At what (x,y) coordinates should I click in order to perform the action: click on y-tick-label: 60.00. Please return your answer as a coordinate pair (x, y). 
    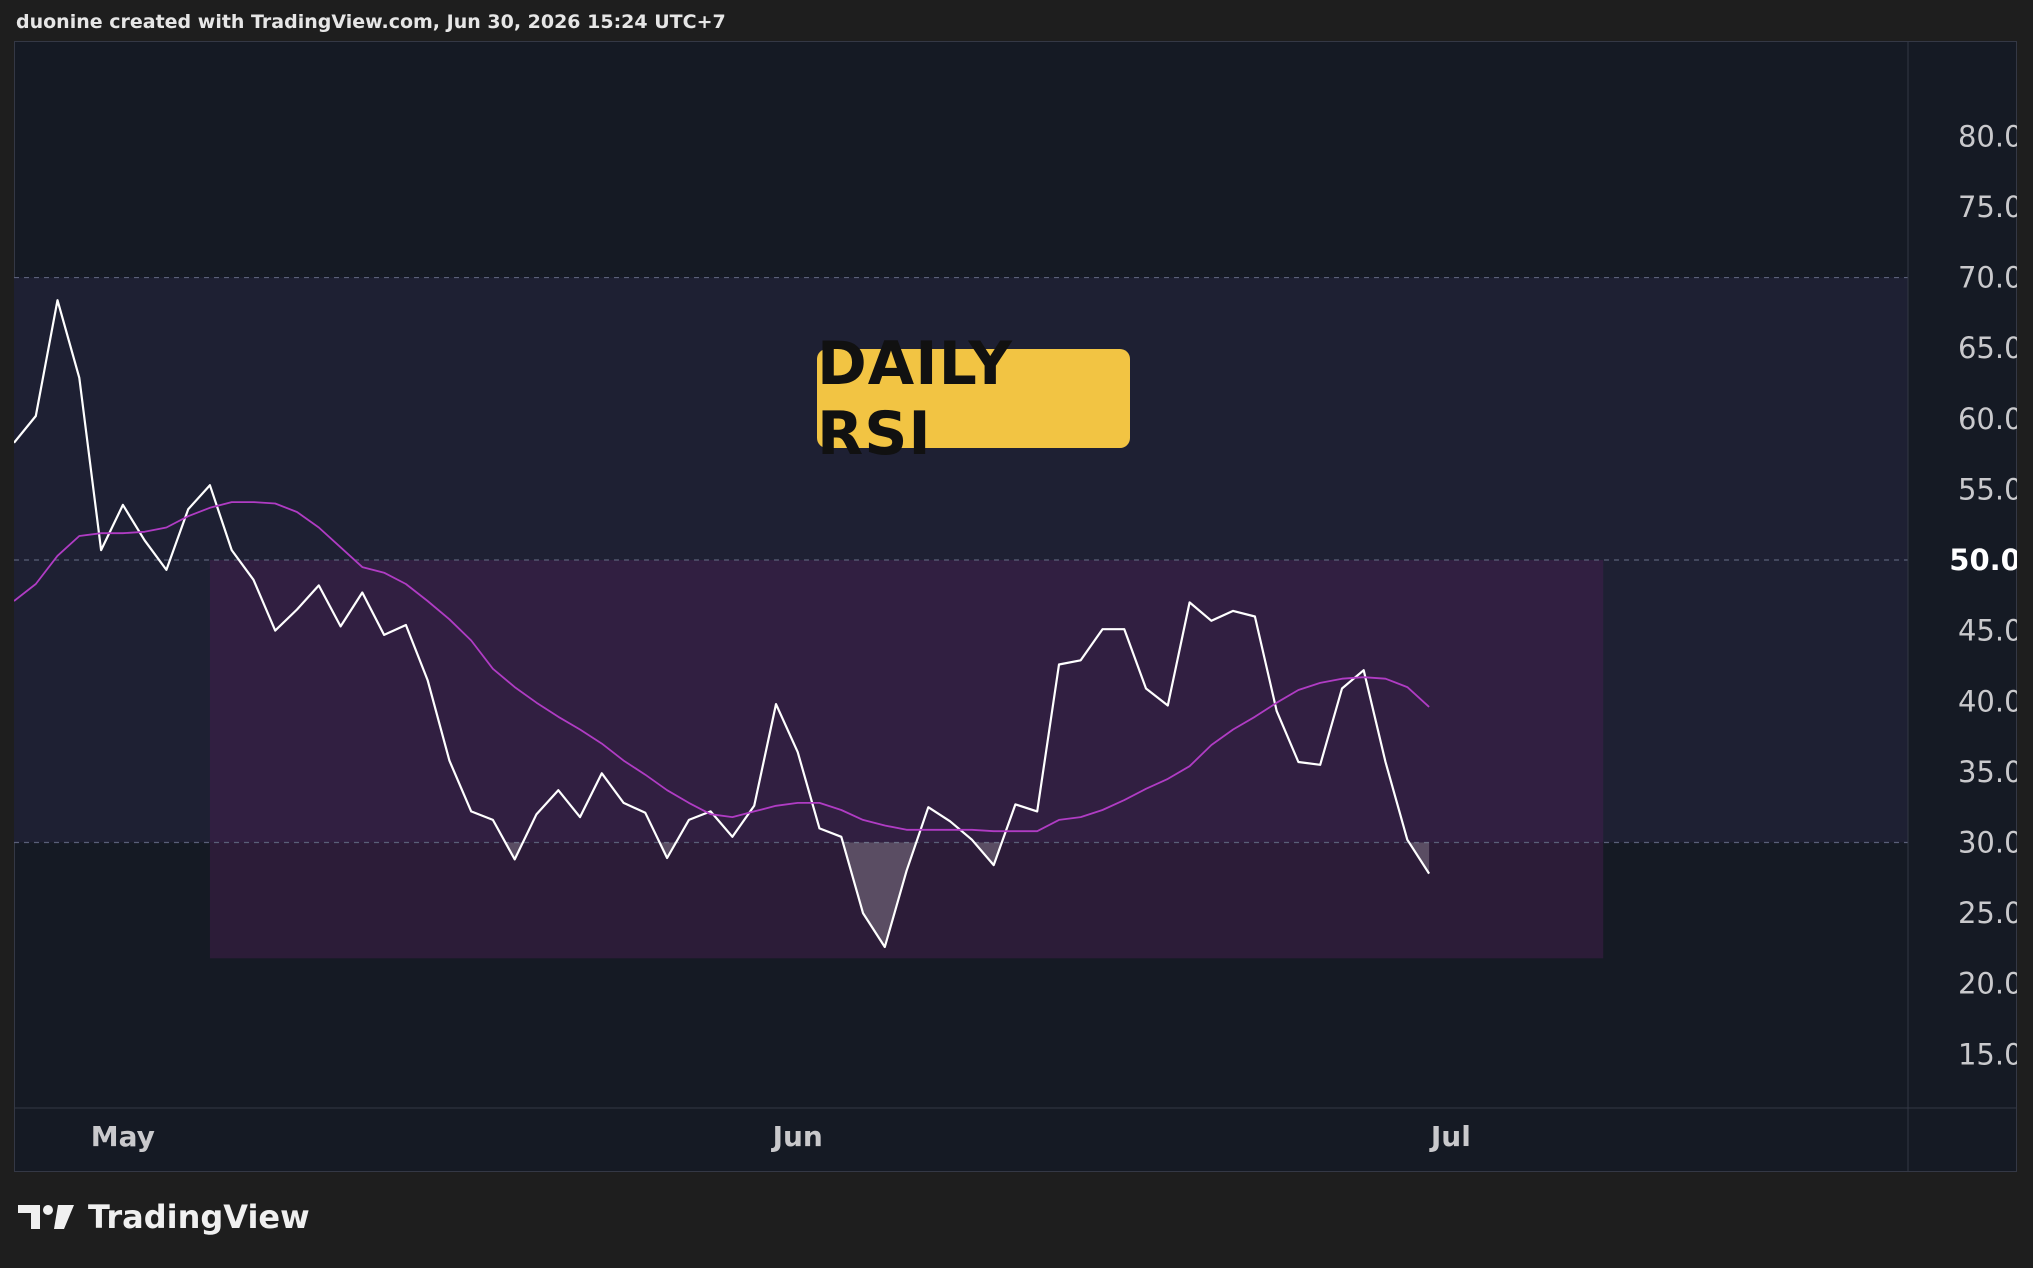
    Looking at the image, I should click on (1987, 419).